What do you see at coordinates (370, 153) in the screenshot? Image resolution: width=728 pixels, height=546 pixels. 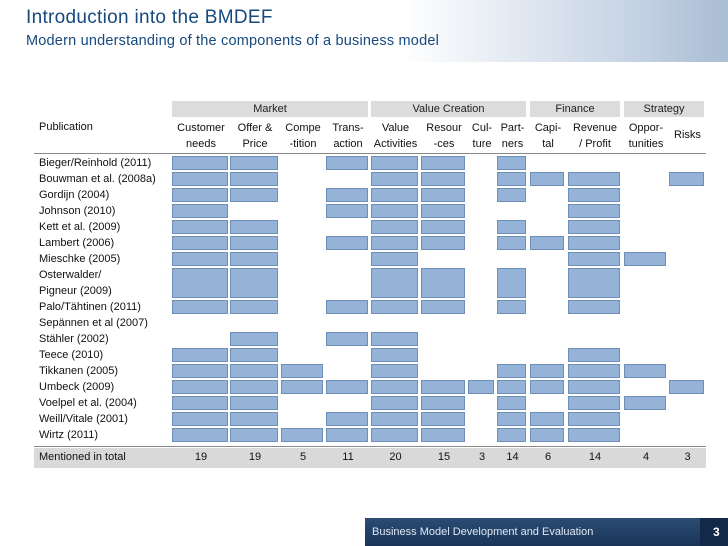 I see `header-rule` at bounding box center [370, 153].